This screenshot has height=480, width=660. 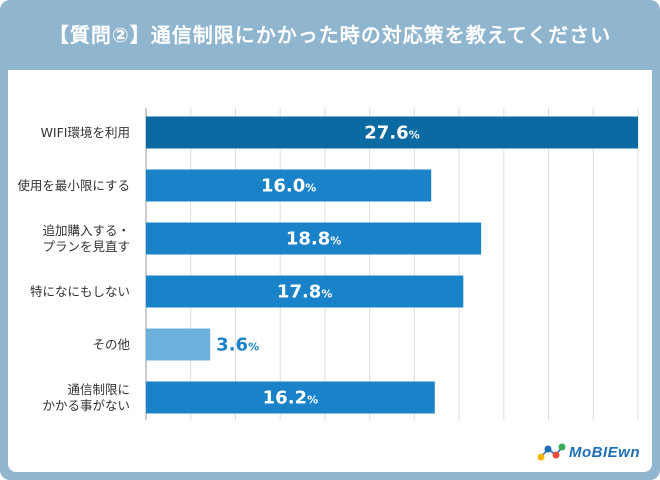 I want to click on bar-value-label: 17.8%, so click(x=304, y=292).